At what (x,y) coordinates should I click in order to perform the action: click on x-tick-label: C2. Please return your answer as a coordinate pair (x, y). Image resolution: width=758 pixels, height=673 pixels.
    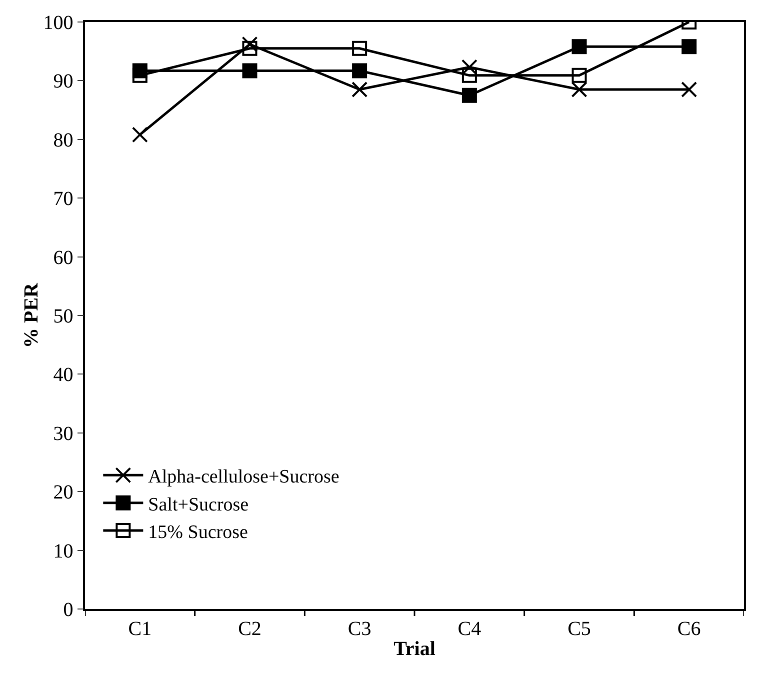
    Looking at the image, I should click on (250, 629).